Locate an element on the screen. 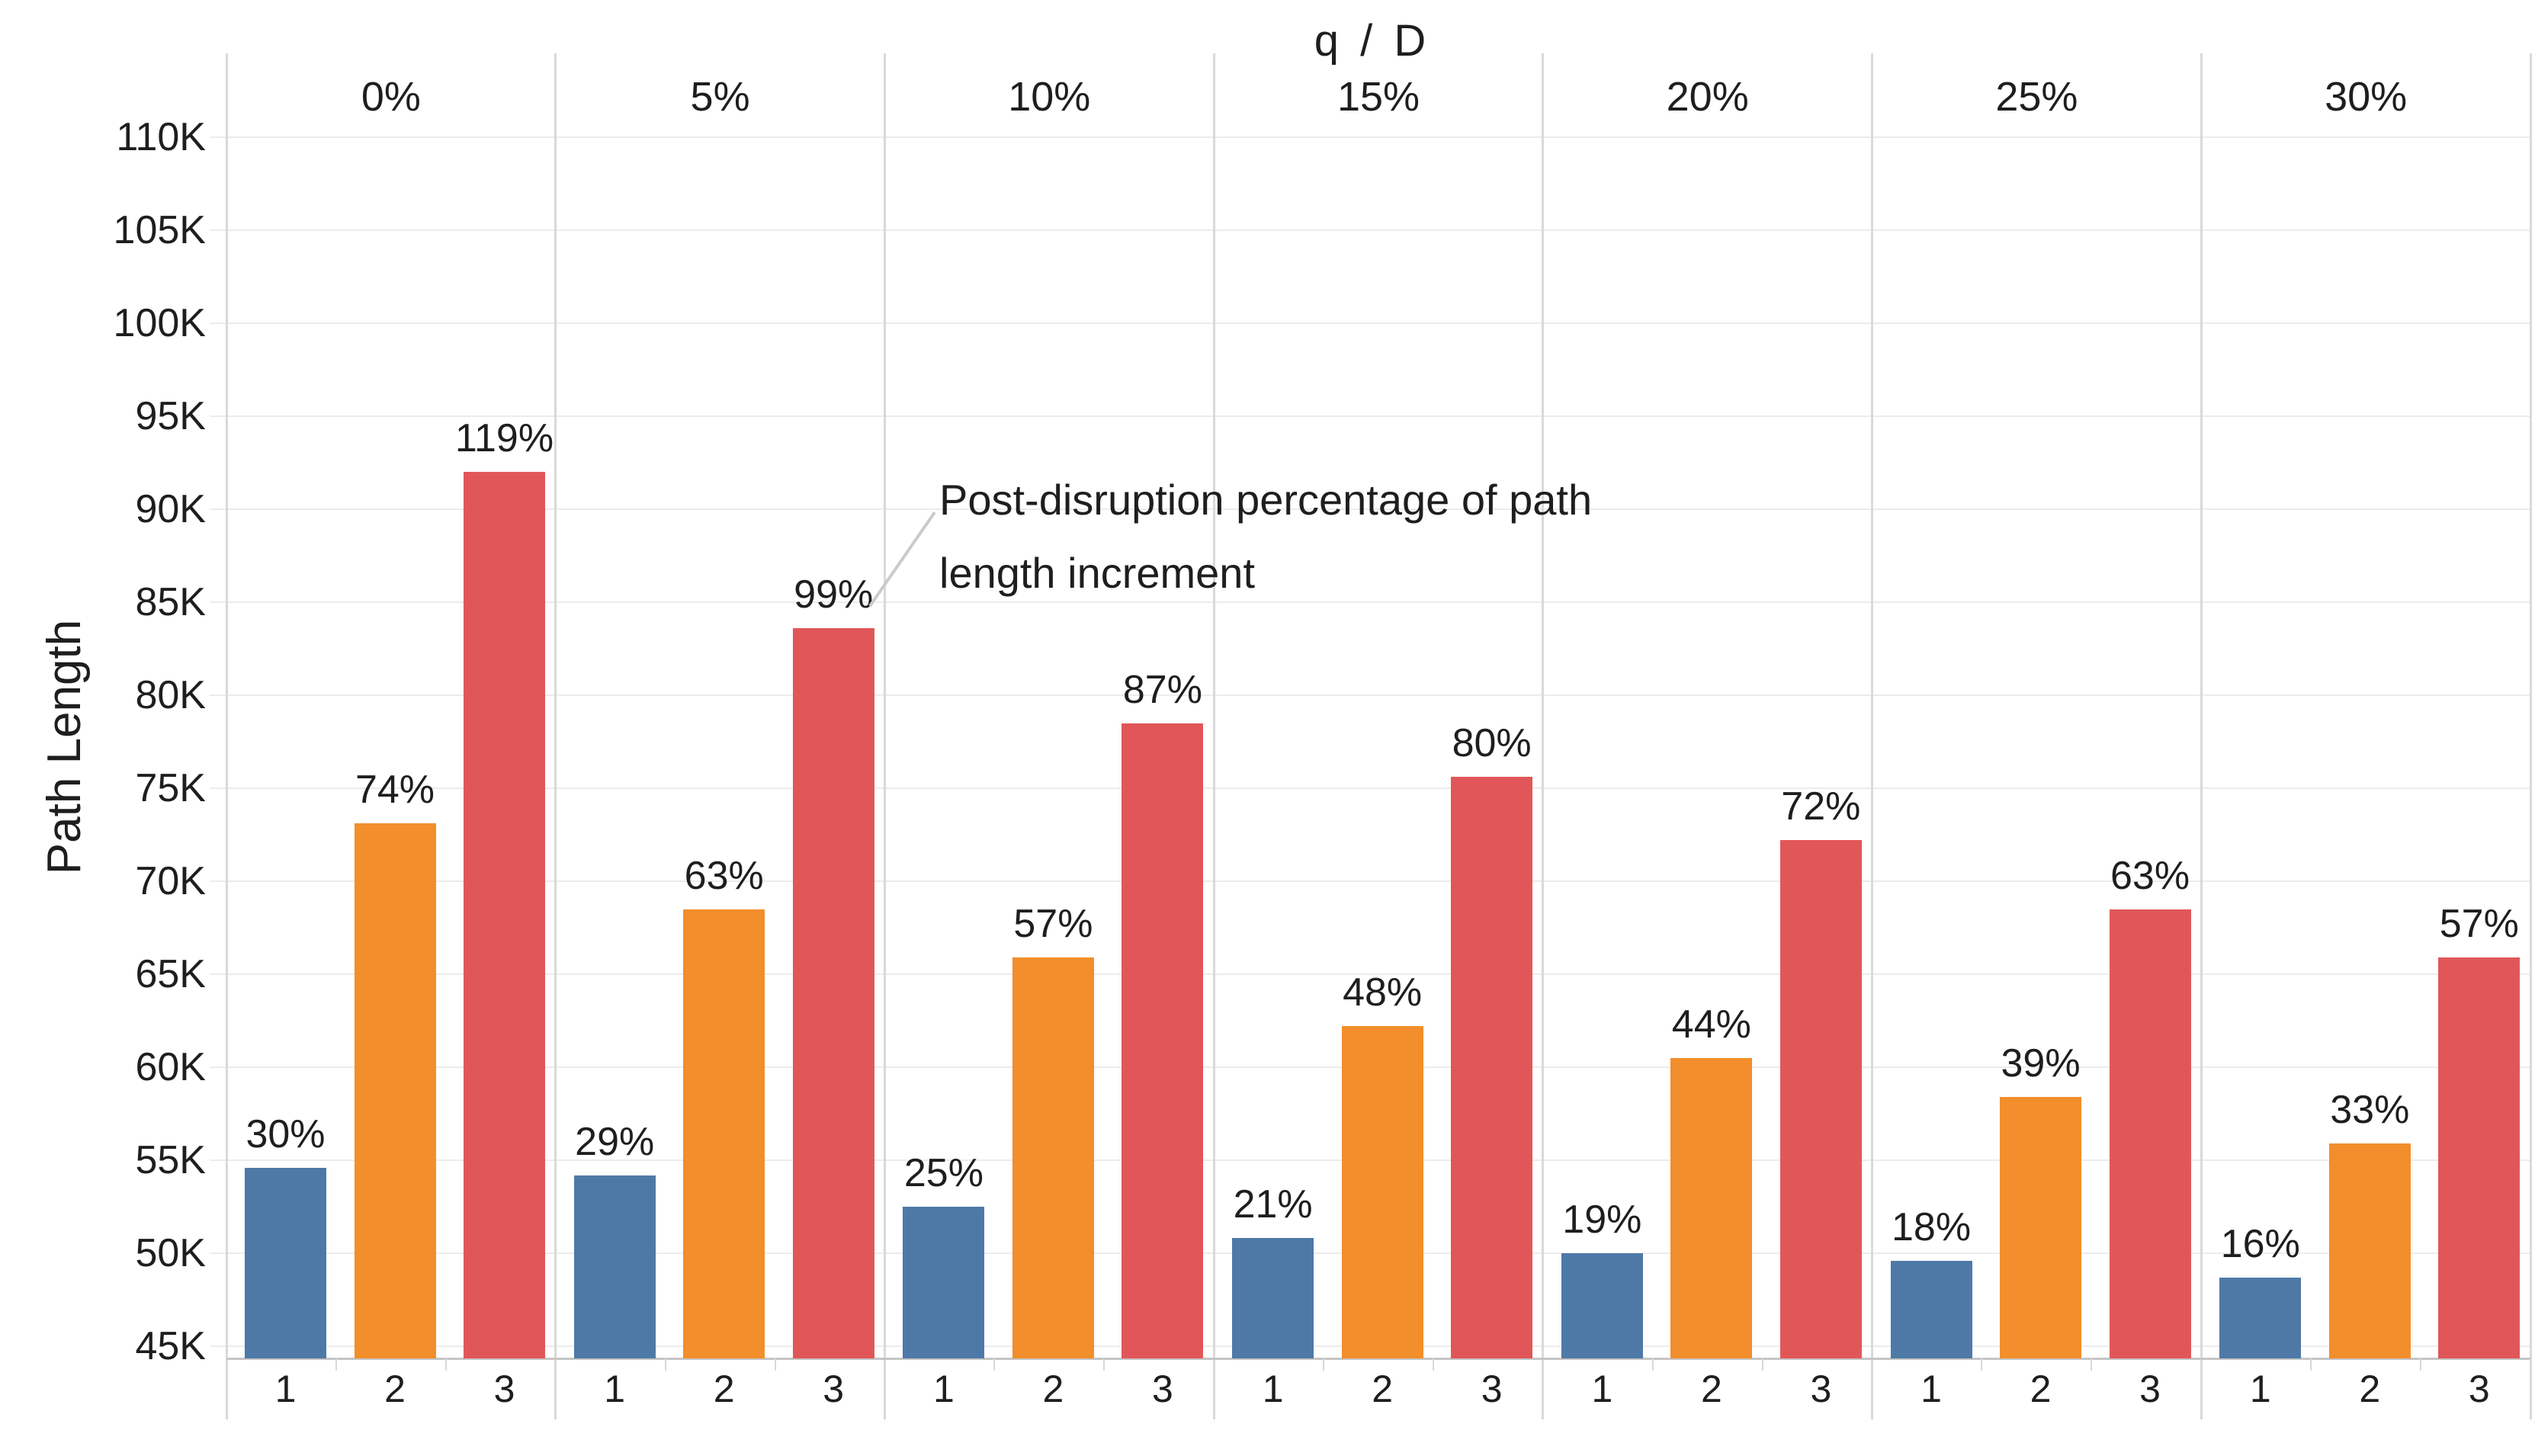 The width and height of the screenshot is (2535, 1456). bar-20%-1 is located at coordinates (1602, 1305).